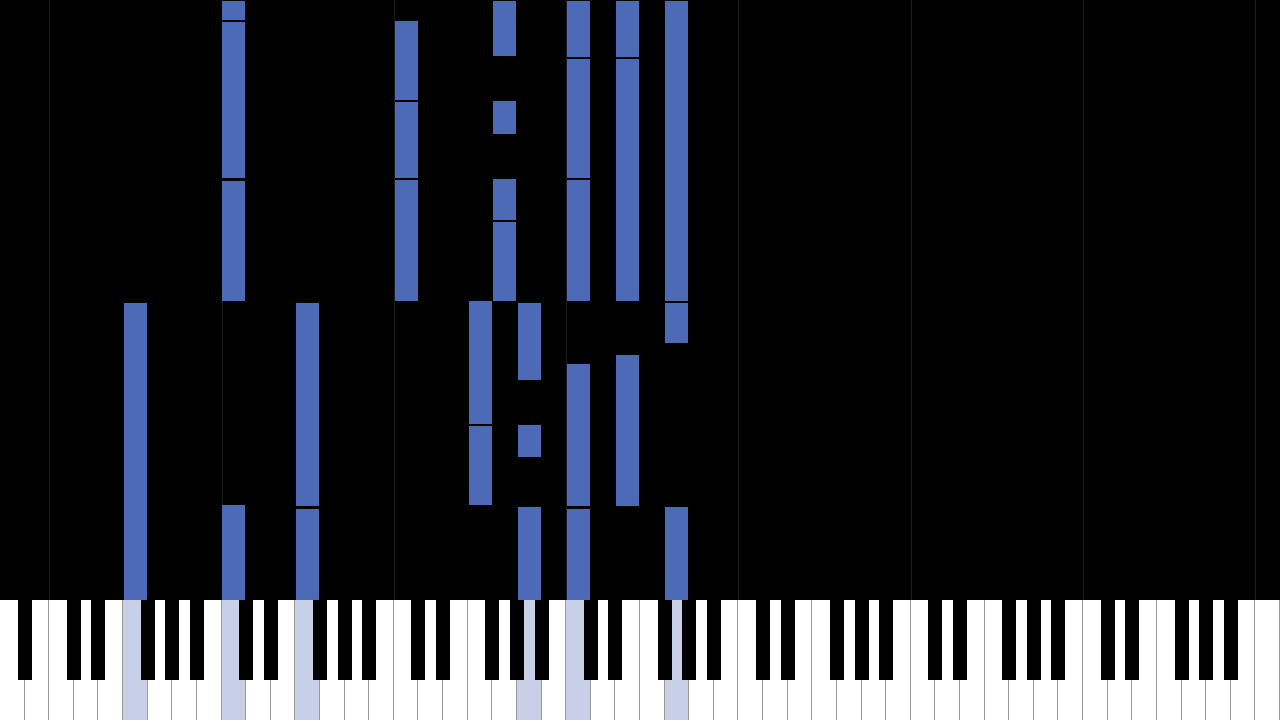 The width and height of the screenshot is (1280, 720). What do you see at coordinates (1267, 660) in the screenshot?
I see `white-key` at bounding box center [1267, 660].